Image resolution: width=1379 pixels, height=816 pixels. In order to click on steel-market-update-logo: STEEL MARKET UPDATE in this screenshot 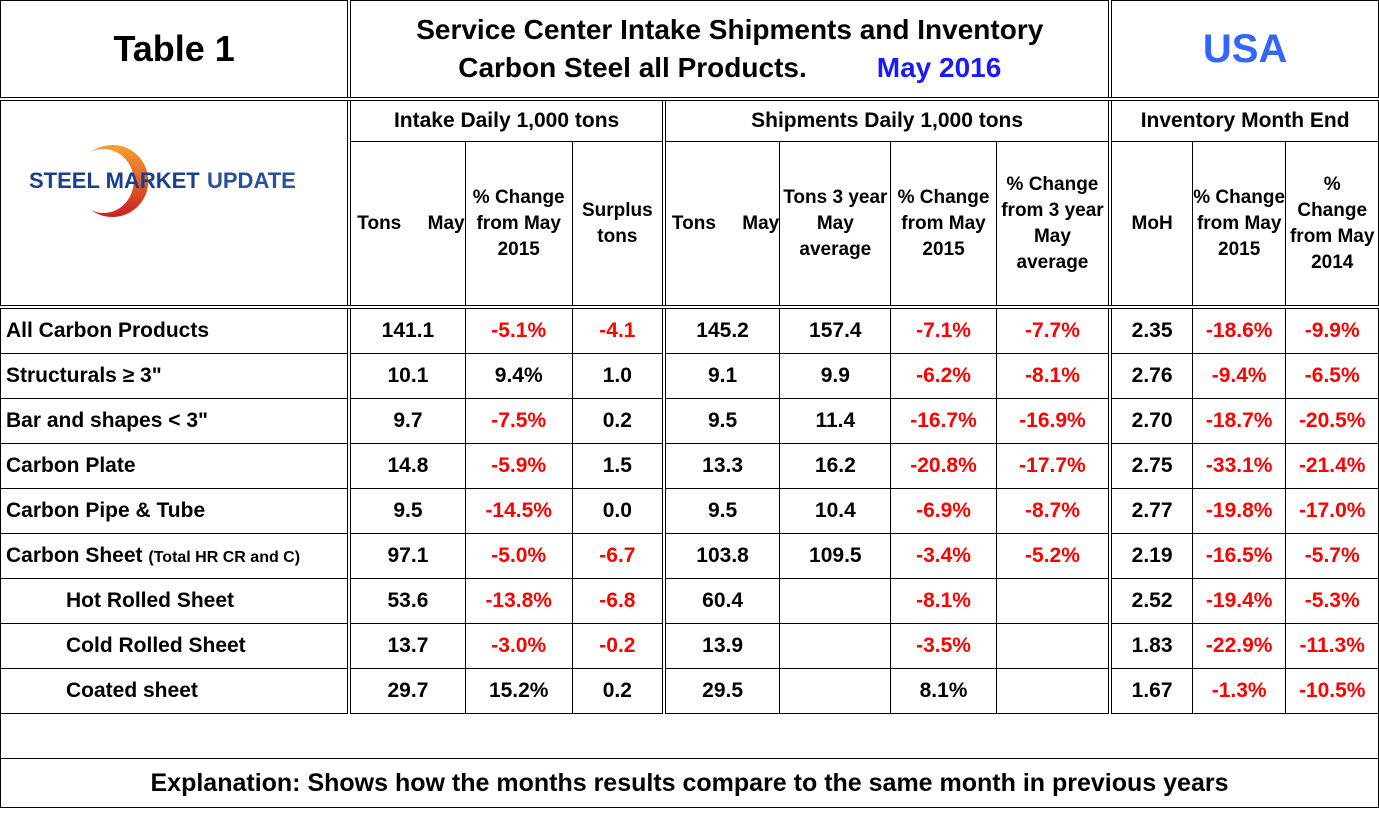, I will do `click(174, 189)`.